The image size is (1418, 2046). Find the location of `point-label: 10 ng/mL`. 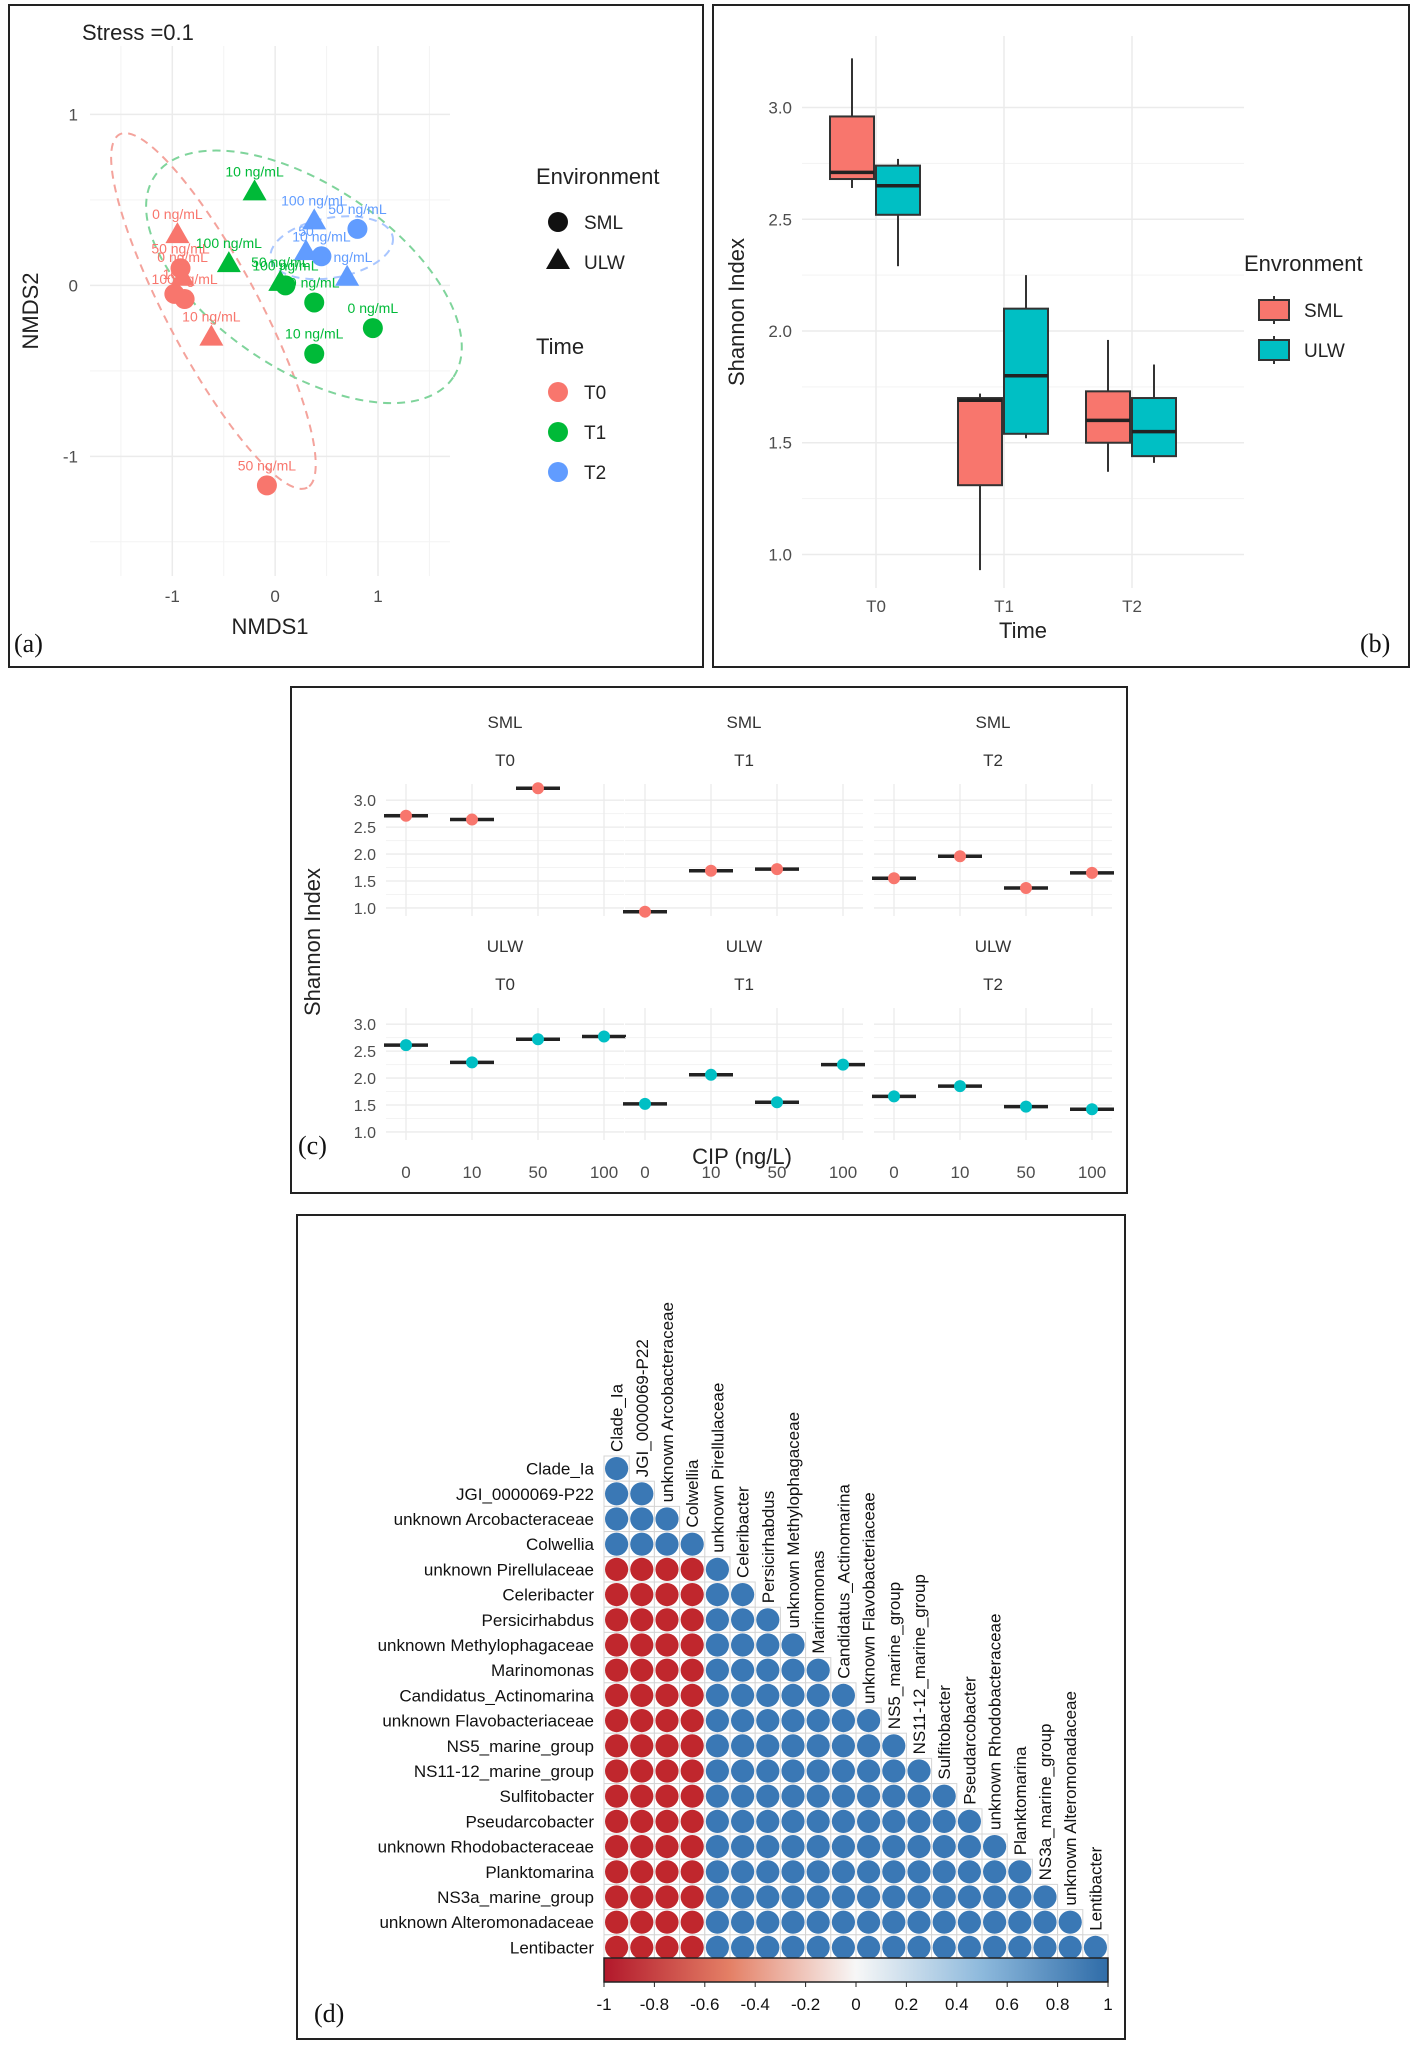

point-label: 10 ng/mL is located at coordinates (321, 236).